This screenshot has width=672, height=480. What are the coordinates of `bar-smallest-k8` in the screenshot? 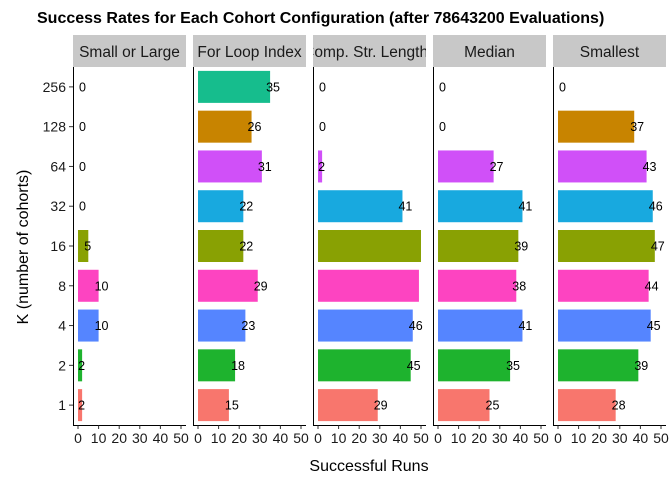 It's located at (603, 285).